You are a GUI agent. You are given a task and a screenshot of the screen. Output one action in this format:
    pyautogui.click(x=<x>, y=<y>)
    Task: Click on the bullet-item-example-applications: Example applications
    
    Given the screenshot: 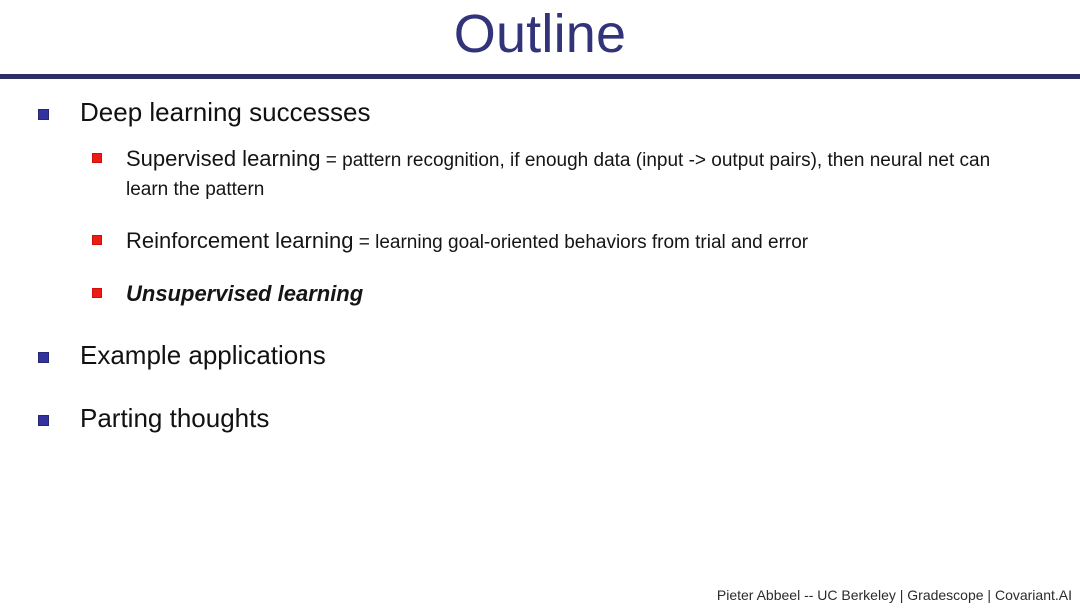 What is the action you would take?
    pyautogui.click(x=540, y=355)
    